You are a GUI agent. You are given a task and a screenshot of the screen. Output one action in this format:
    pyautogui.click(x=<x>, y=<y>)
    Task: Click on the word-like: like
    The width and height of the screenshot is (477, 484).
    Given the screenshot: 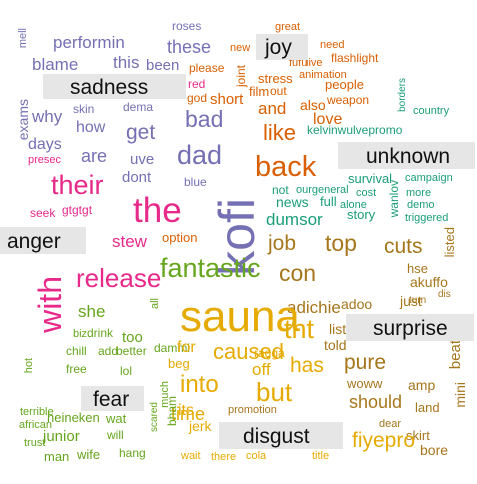 What is the action you would take?
    pyautogui.click(x=280, y=132)
    